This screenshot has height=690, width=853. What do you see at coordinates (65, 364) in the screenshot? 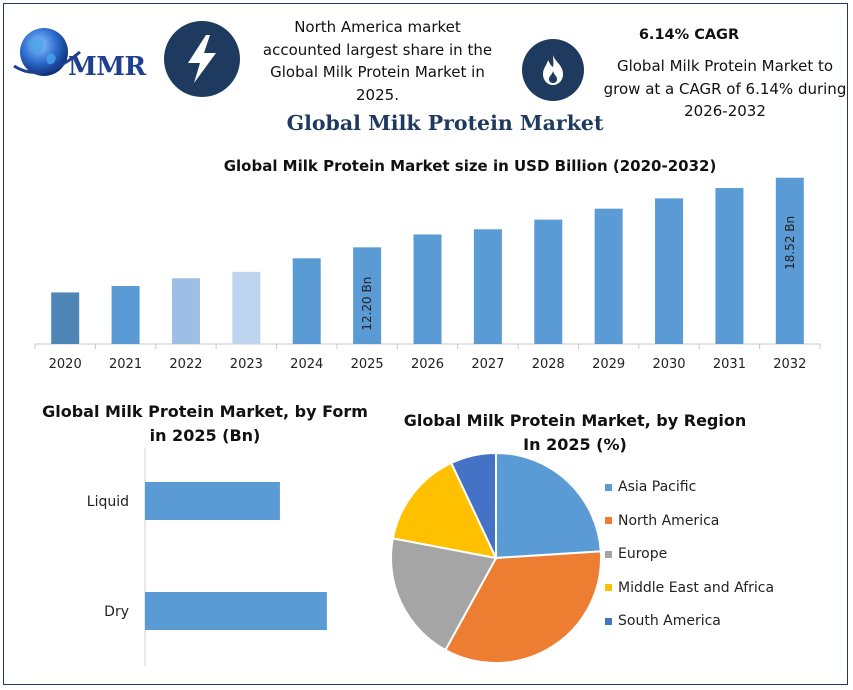
I see `x-tick-label: 2020` at bounding box center [65, 364].